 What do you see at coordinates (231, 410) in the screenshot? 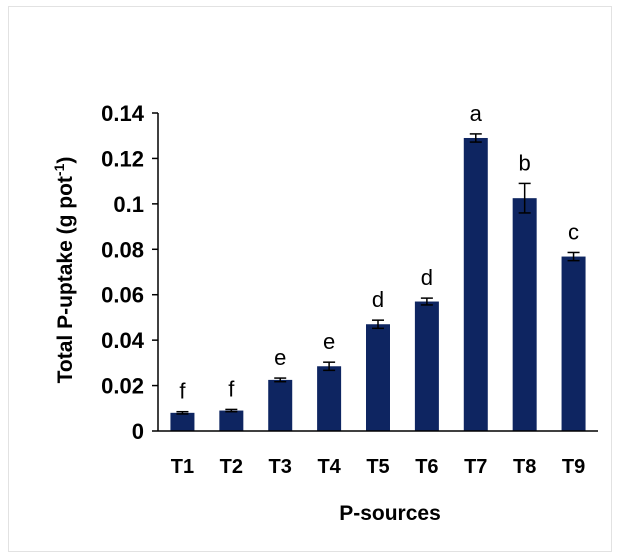
I see `error-bar-t2` at bounding box center [231, 410].